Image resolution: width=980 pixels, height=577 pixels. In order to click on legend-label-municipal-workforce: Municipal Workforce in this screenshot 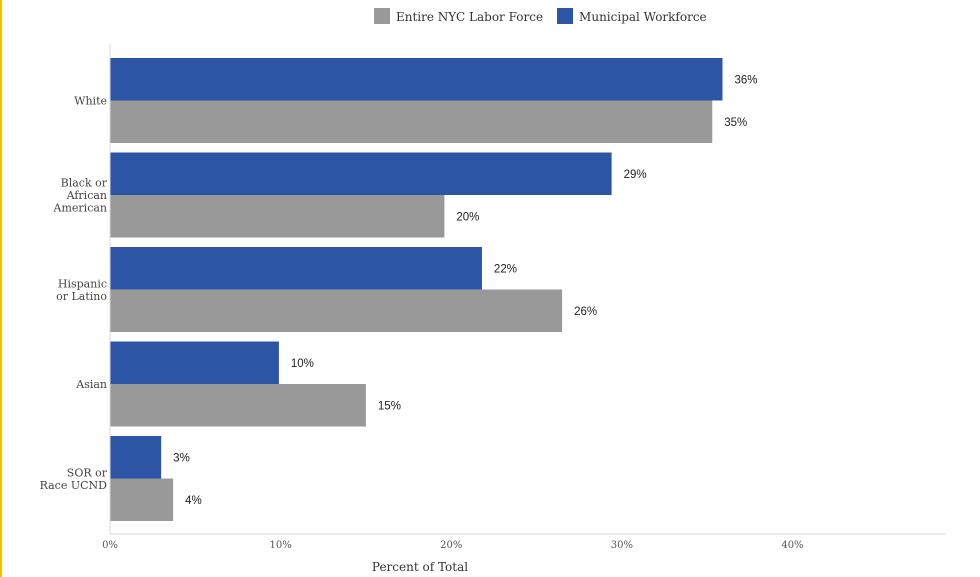, I will do `click(643, 17)`.